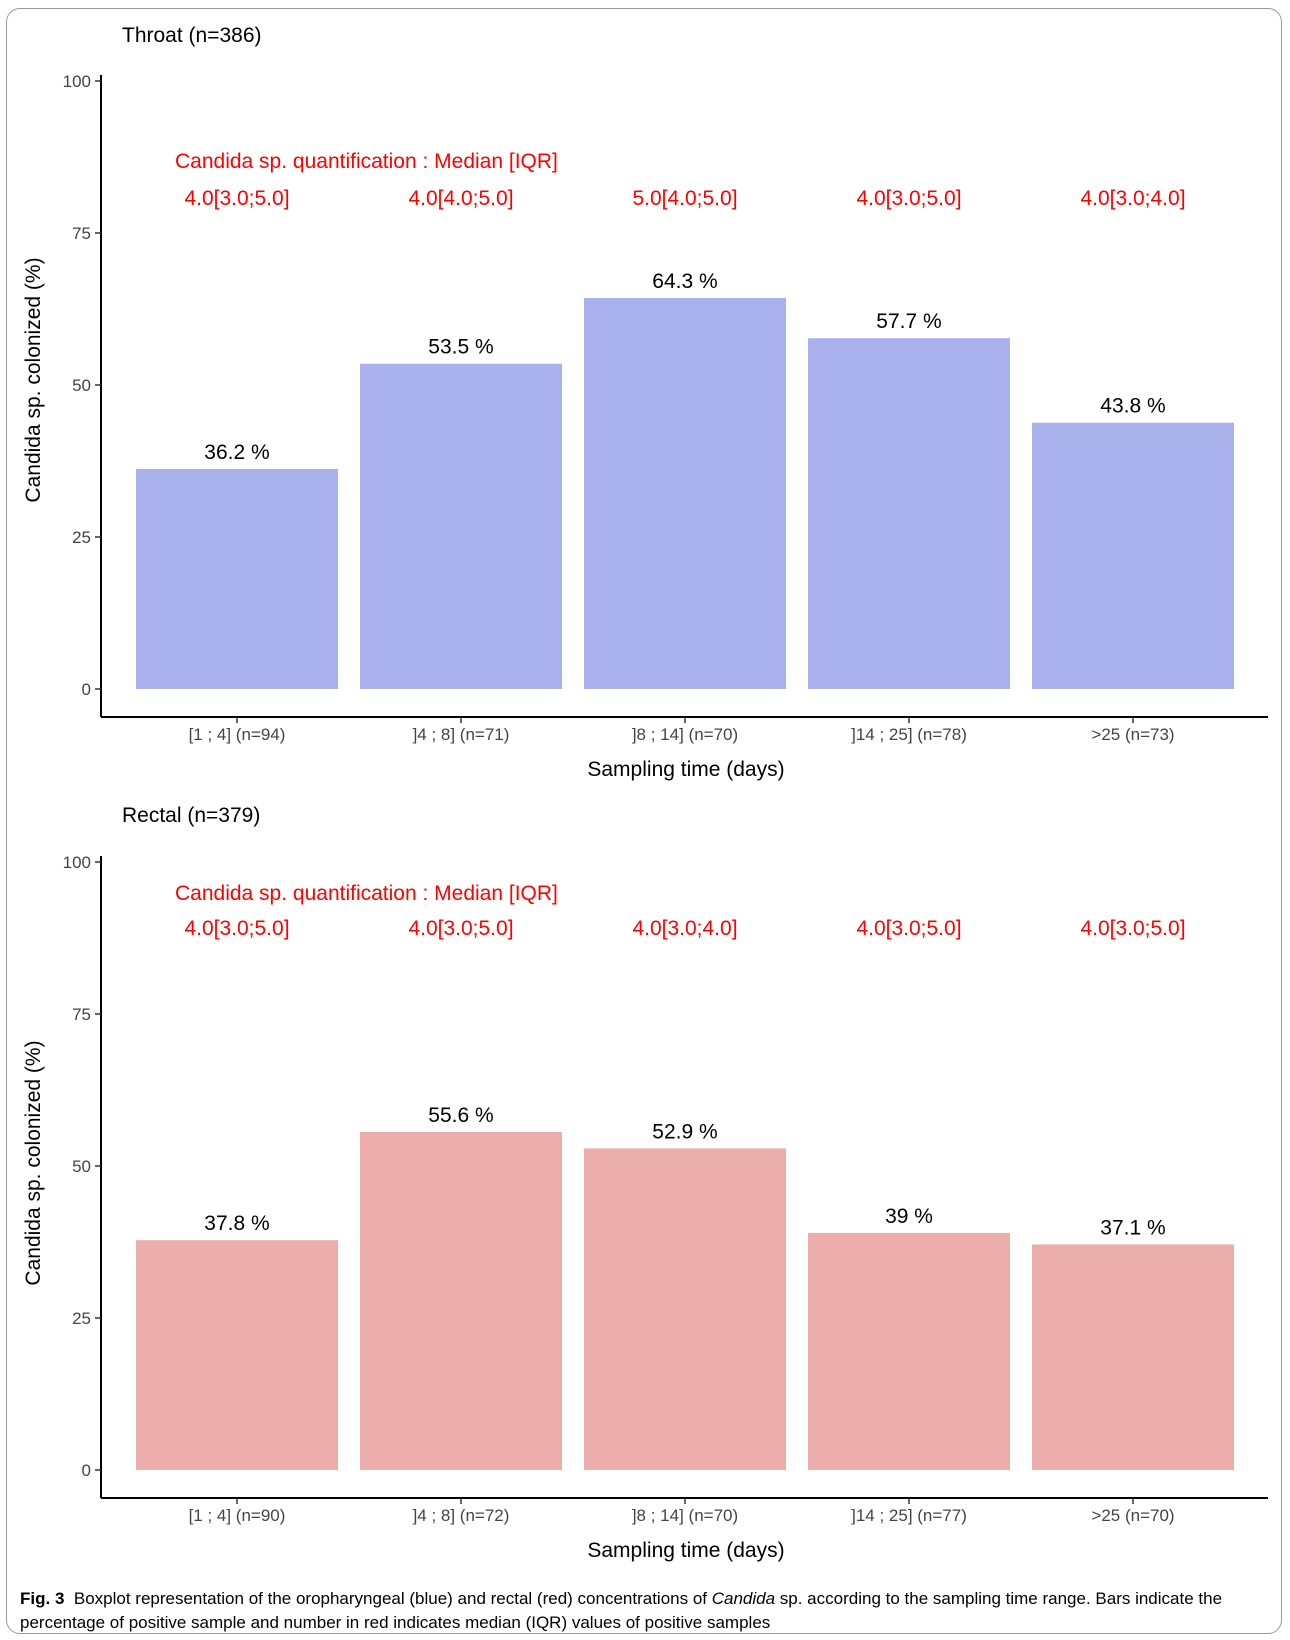 This screenshot has height=1640, width=1290. Describe the element at coordinates (33, 1162) in the screenshot. I see `panel2-y-axis-label: Candida sp. colonized (%)` at that location.